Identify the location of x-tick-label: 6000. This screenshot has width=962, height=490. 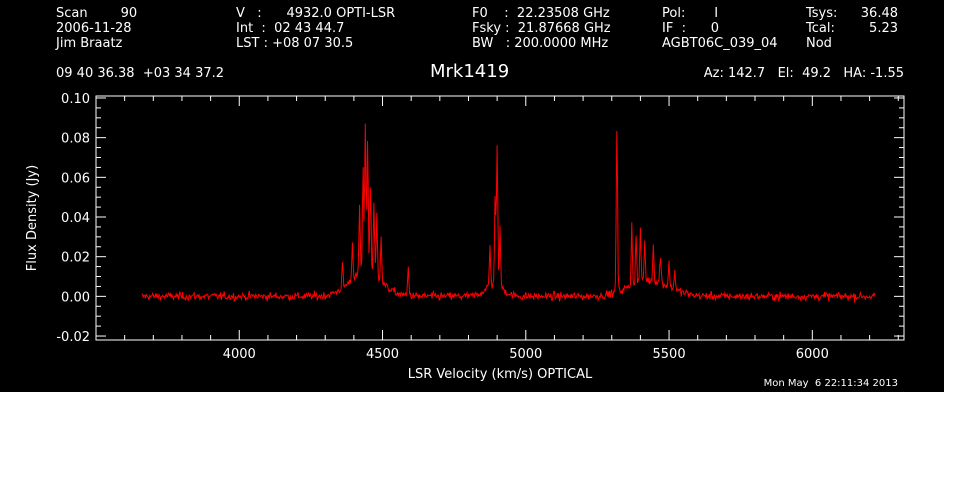
(812, 354).